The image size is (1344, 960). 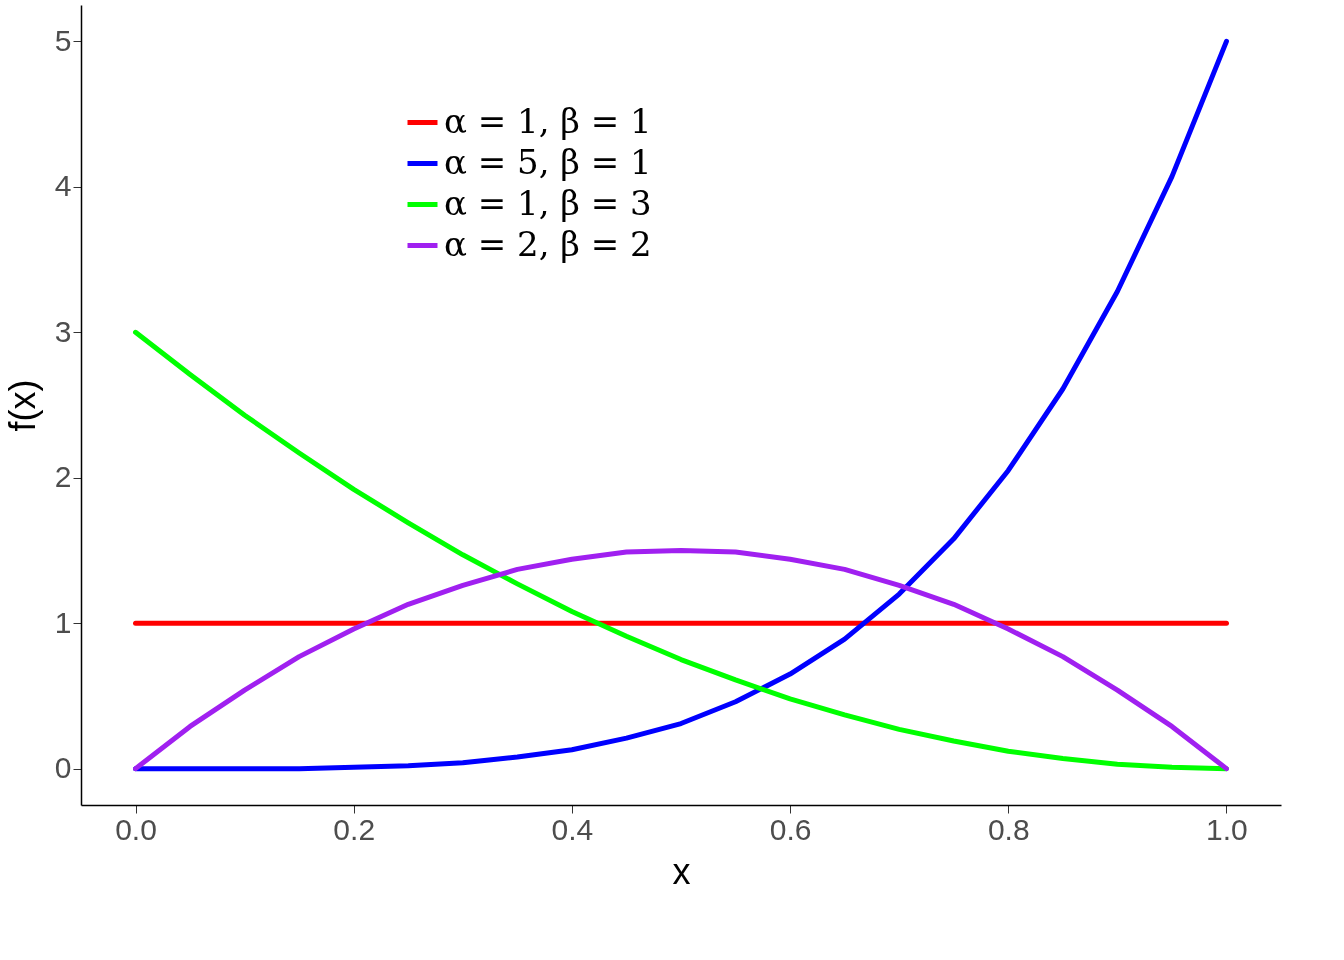 What do you see at coordinates (1227, 829) in the screenshot?
I see `x-tick-label: 1.0` at bounding box center [1227, 829].